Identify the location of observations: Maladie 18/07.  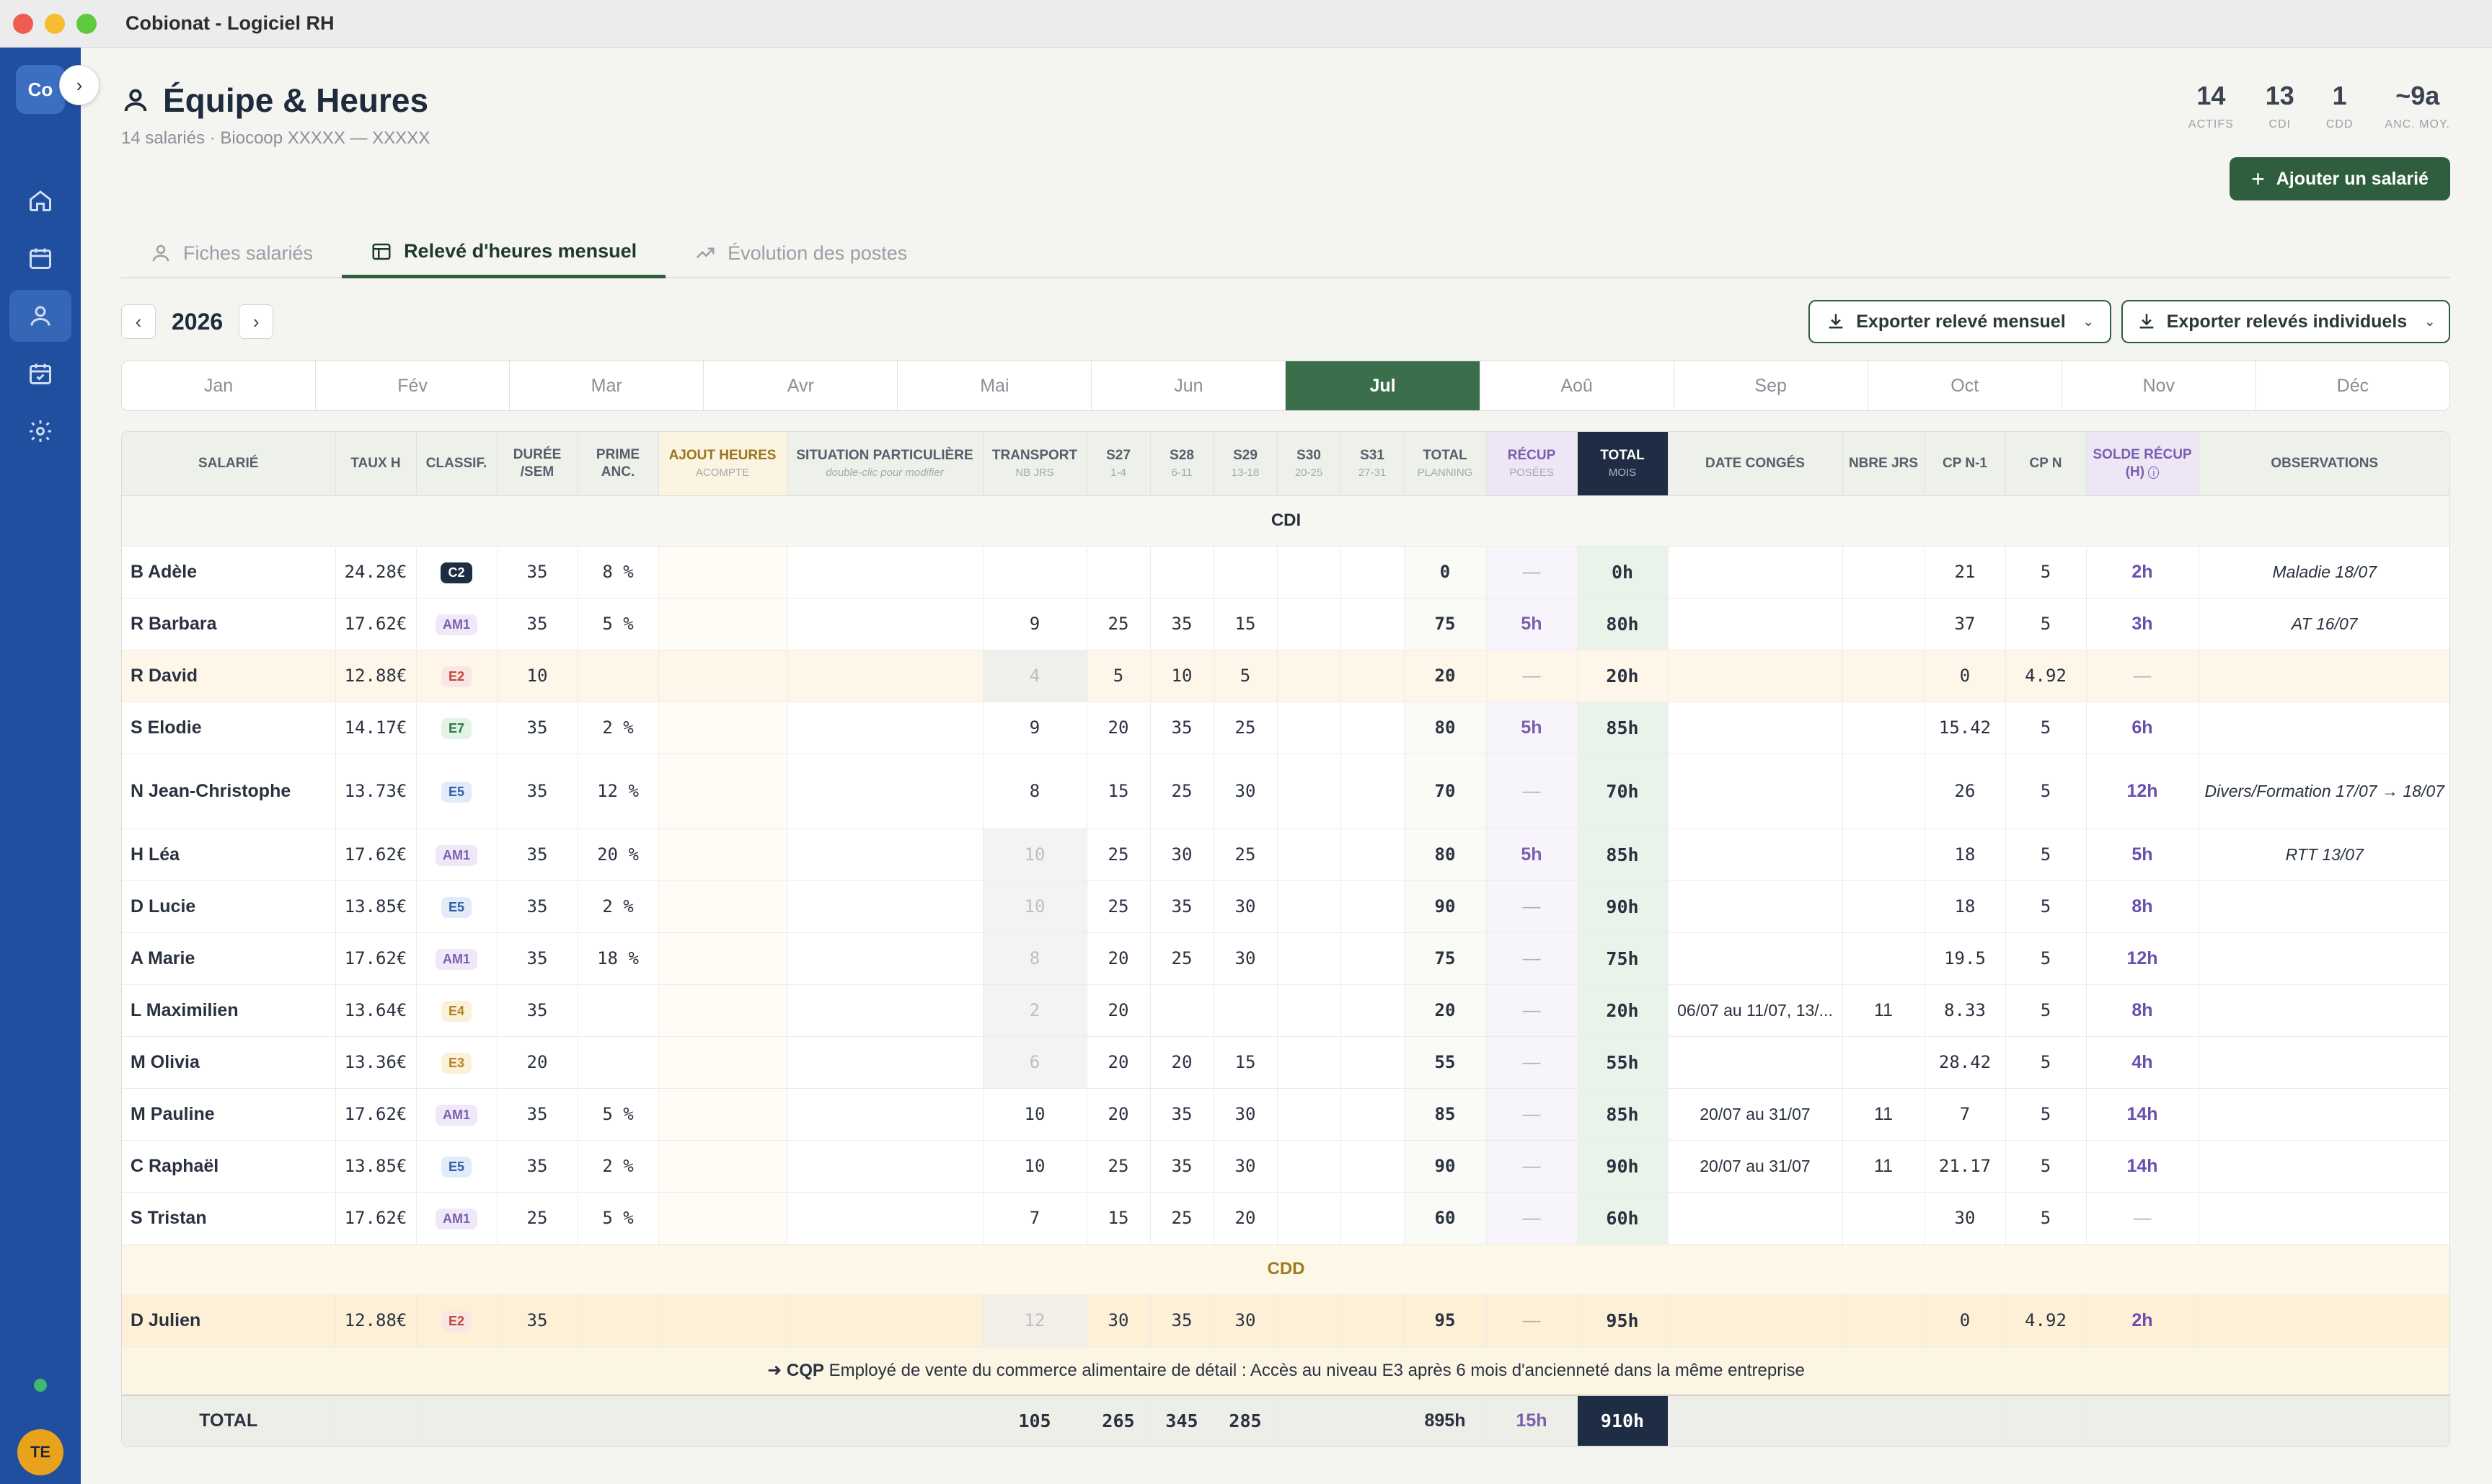
(2324, 573).